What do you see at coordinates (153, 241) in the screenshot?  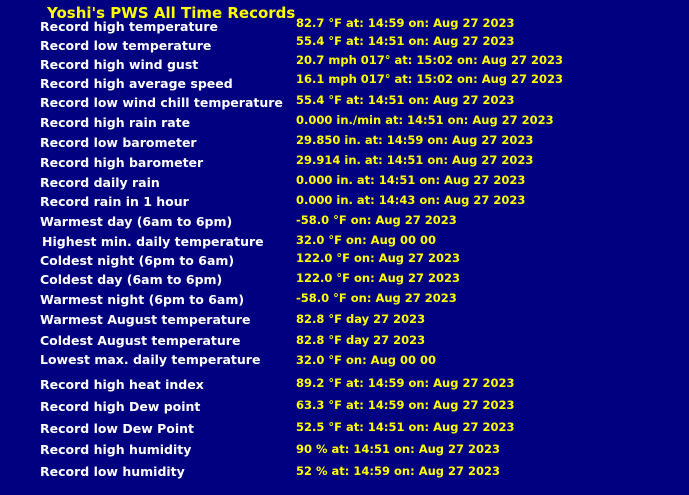 I see `record-label: Highest min. daily temperature` at bounding box center [153, 241].